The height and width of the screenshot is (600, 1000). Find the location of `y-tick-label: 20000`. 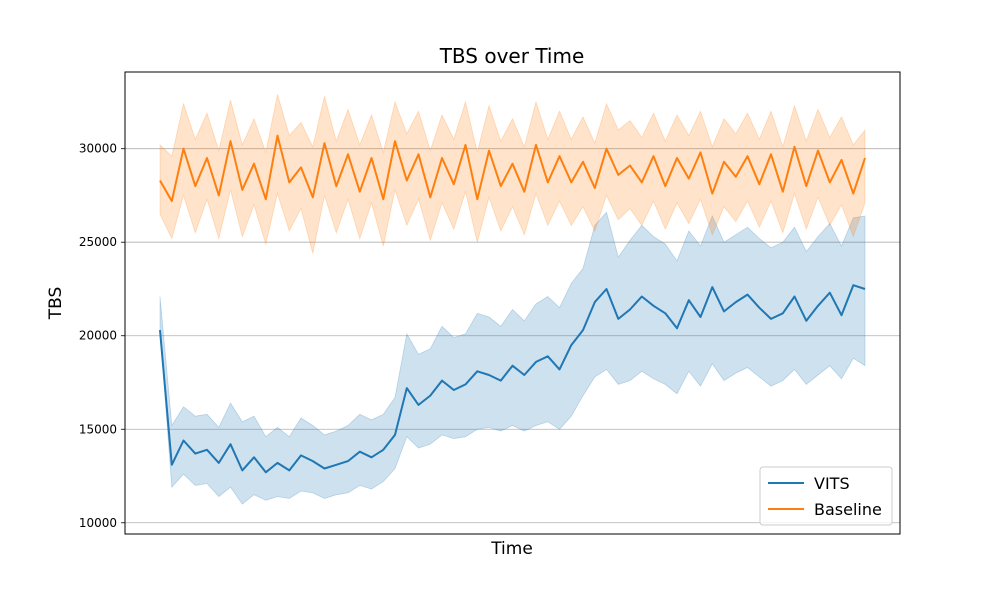

y-tick-label: 20000 is located at coordinates (98, 336).